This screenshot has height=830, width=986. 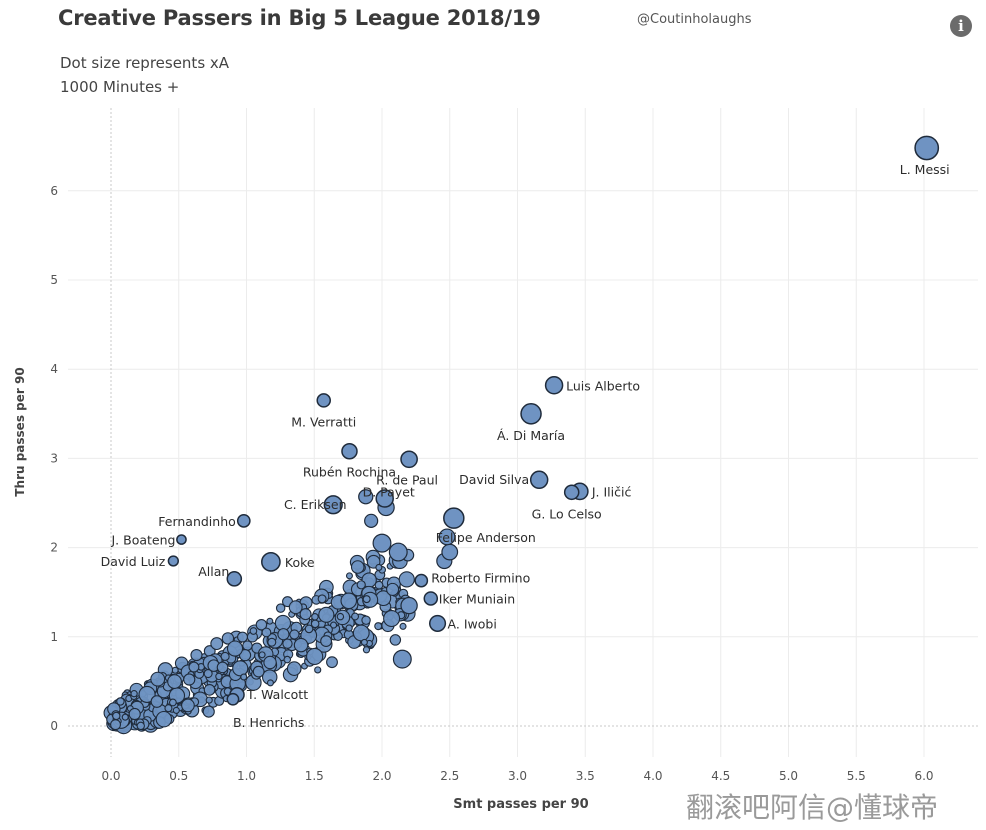 I want to click on point-label: L. Messi, so click(x=925, y=169).